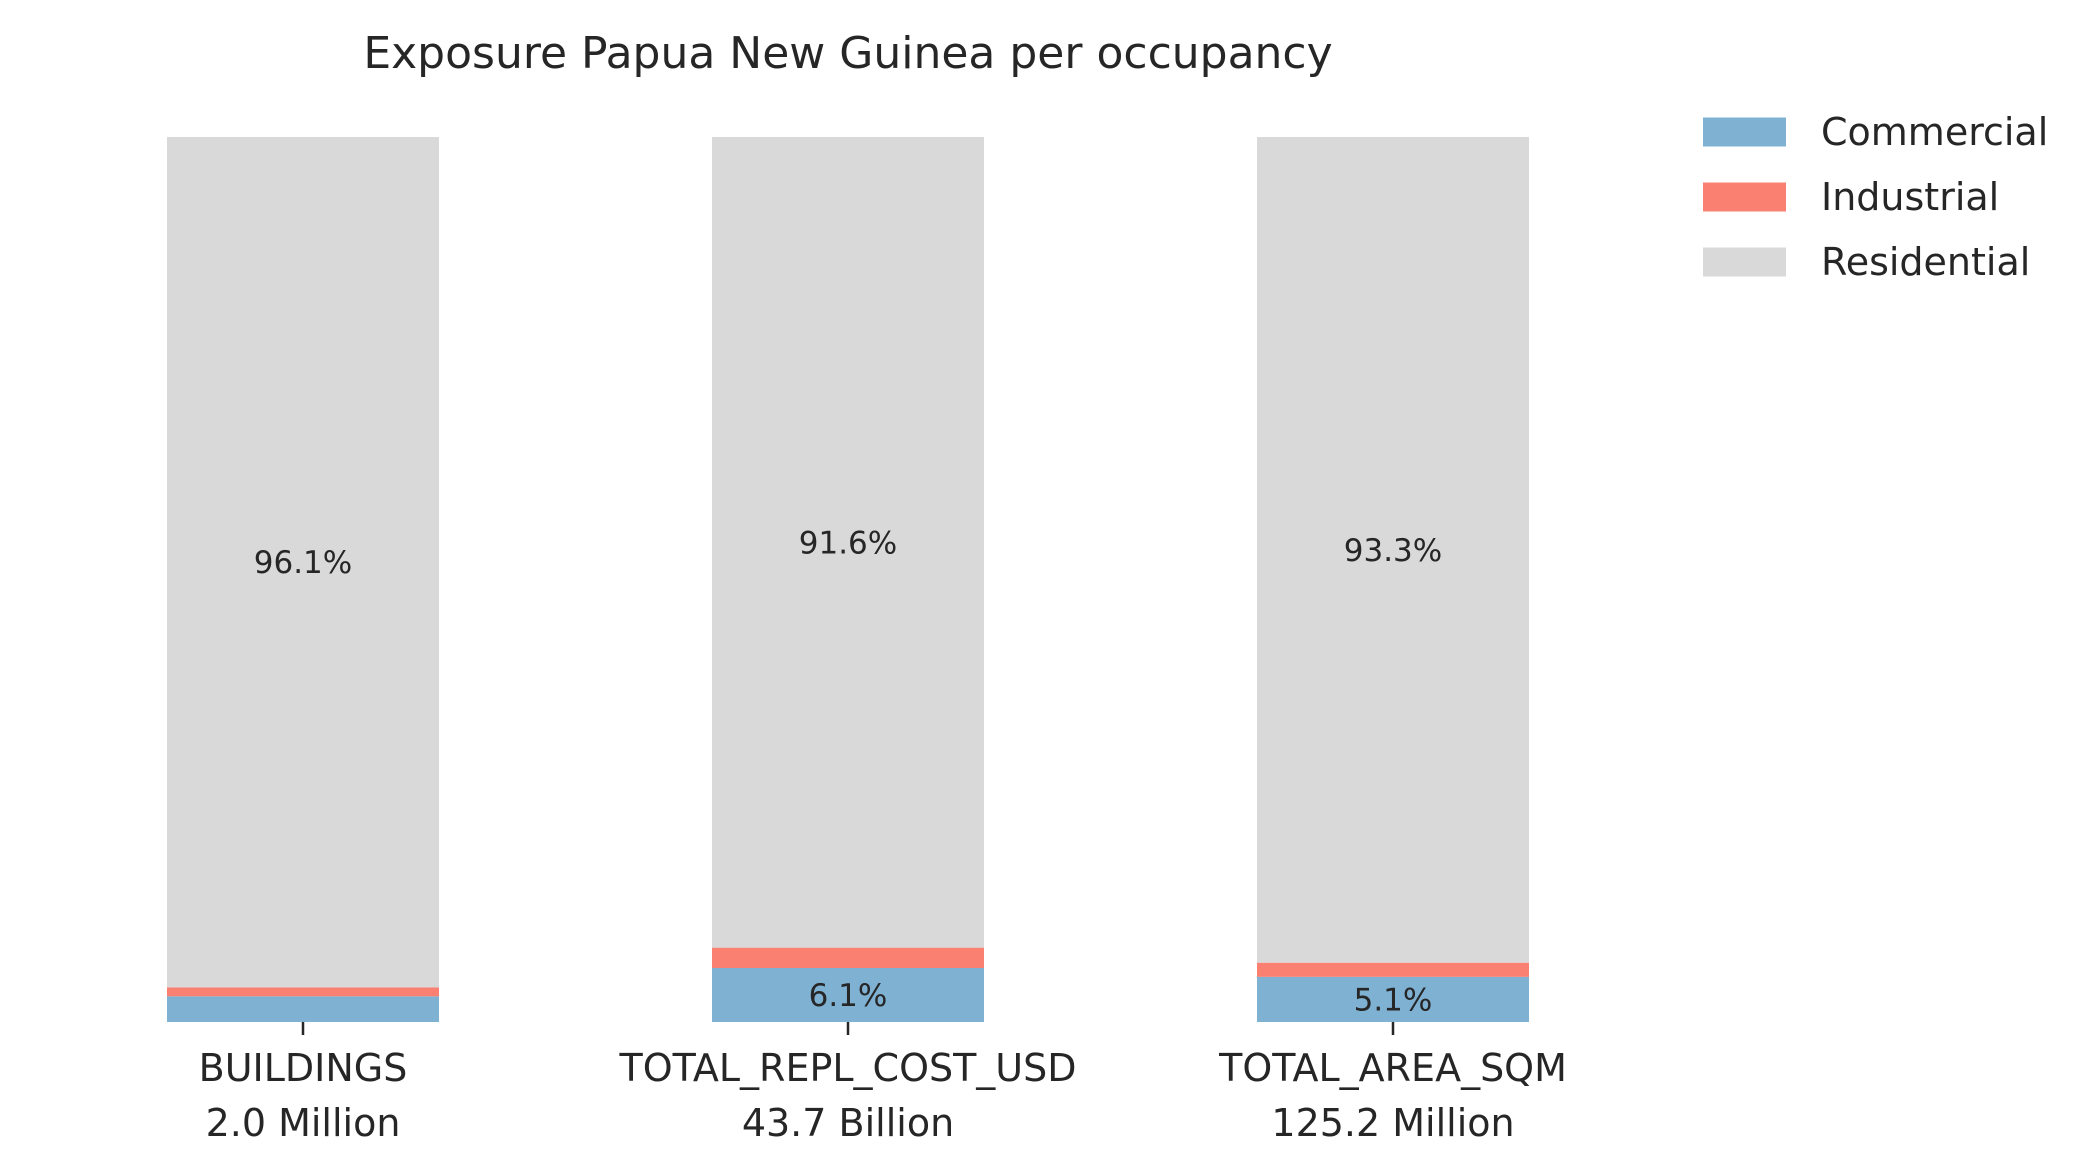 The width and height of the screenshot is (2081, 1174). I want to click on bar-buildings-industrial, so click(303, 992).